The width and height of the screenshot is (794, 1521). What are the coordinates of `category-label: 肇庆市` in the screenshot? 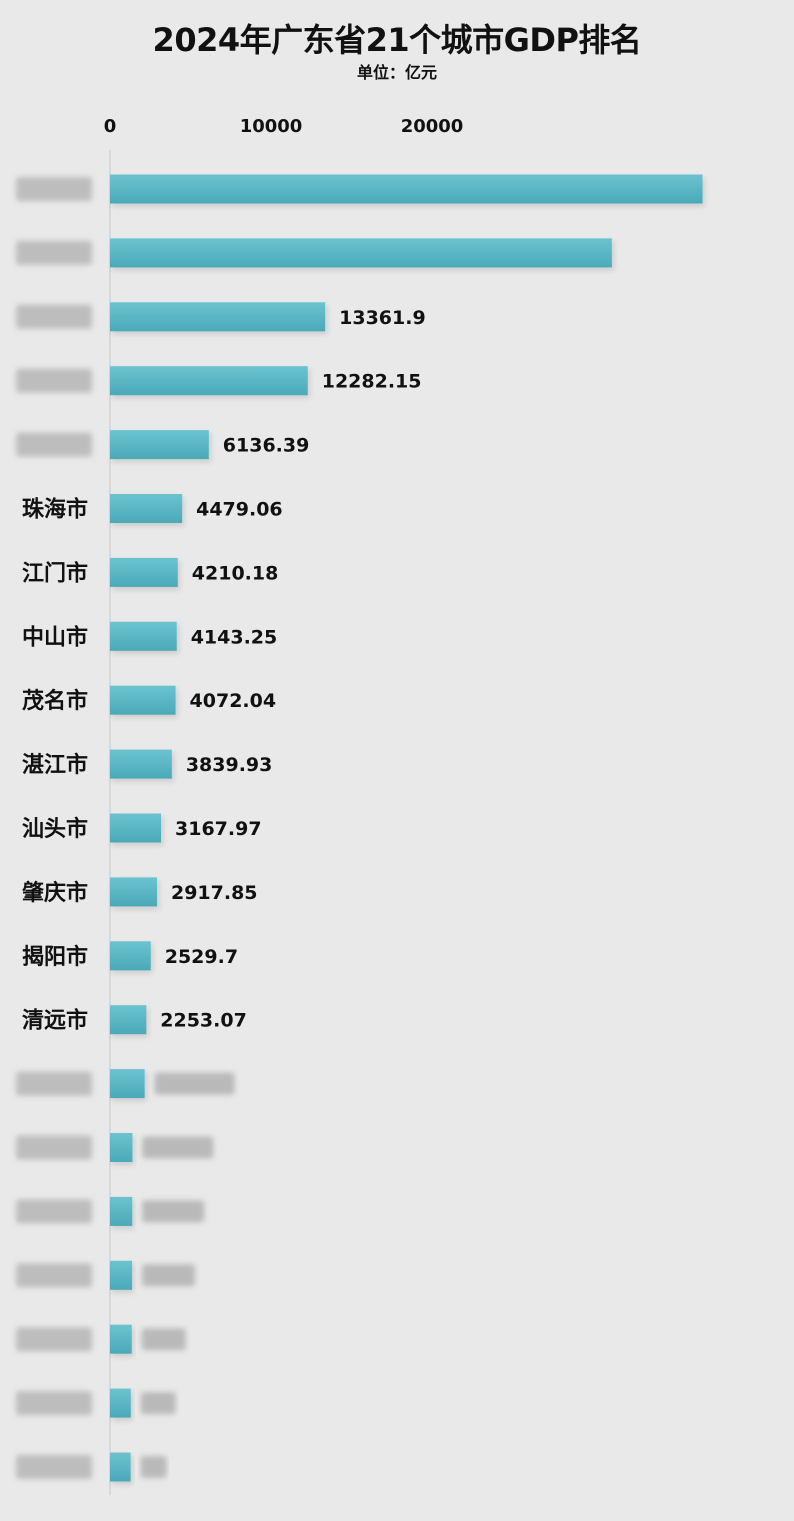 It's located at (55, 893).